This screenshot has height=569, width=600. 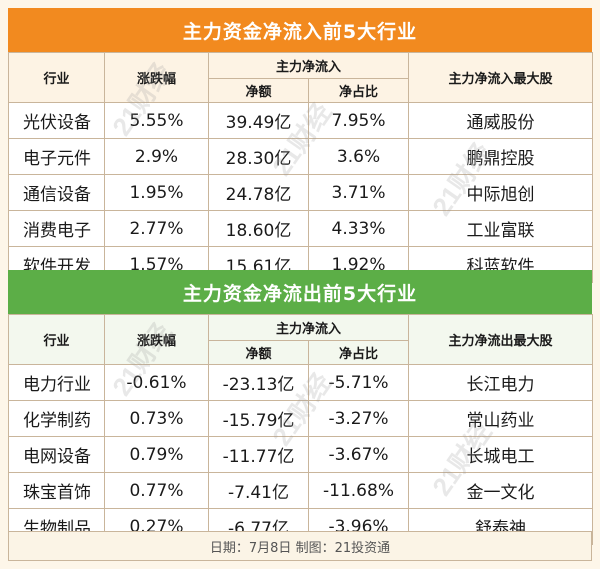 What do you see at coordinates (56, 490) in the screenshot?
I see `industry-cell: 珠宝首饰` at bounding box center [56, 490].